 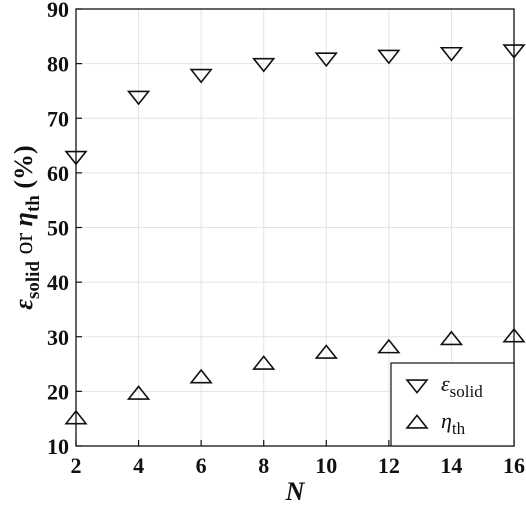 What do you see at coordinates (58, 337) in the screenshot?
I see `y-tick-label-30: 30` at bounding box center [58, 337].